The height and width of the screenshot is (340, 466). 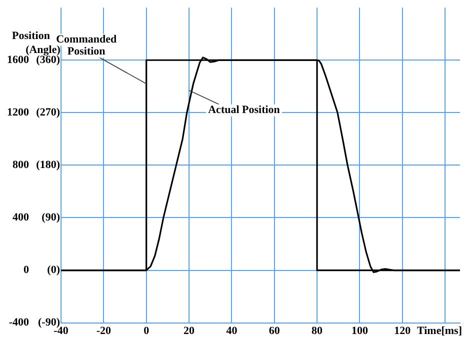 I want to click on x-axis-title: Time[ms], so click(x=439, y=331).